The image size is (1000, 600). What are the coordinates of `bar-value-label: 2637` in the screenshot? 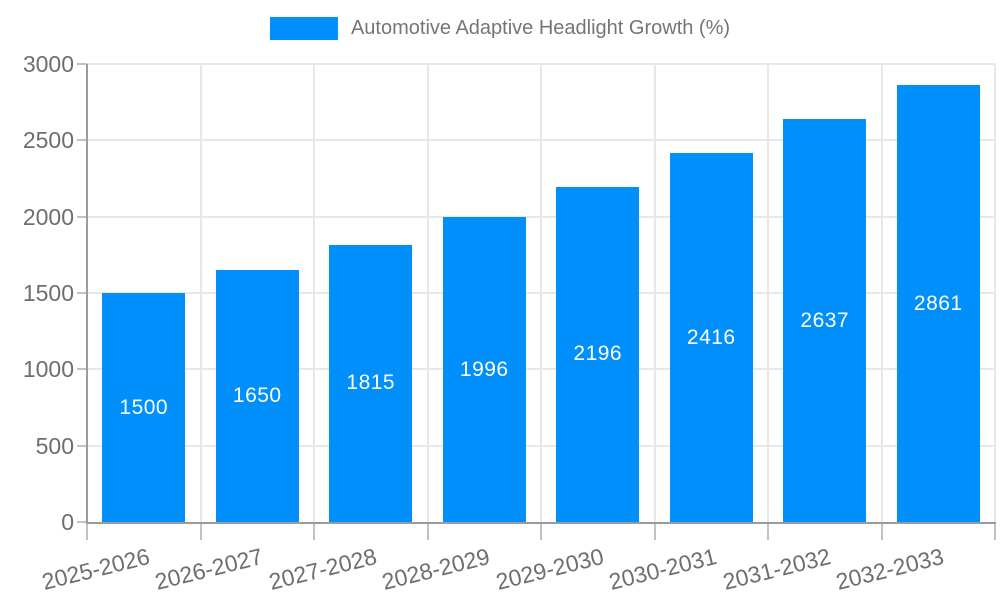 It's located at (825, 320).